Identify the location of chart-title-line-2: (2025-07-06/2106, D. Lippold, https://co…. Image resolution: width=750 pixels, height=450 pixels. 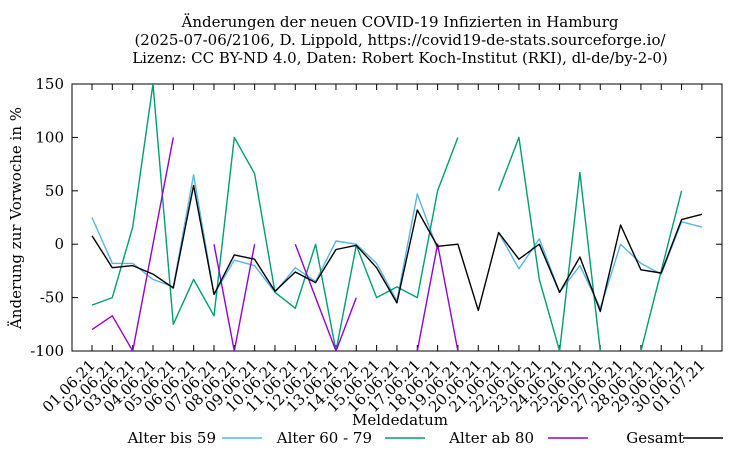
(400, 40).